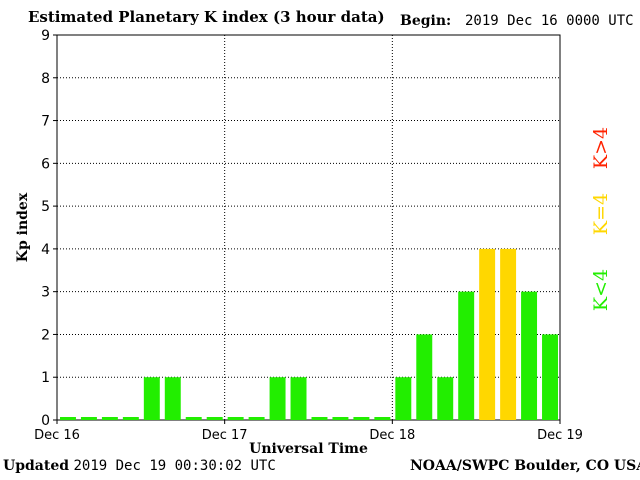 This screenshot has height=480, width=640. Describe the element at coordinates (36, 466) in the screenshot. I see `updated-label: Updated` at that location.